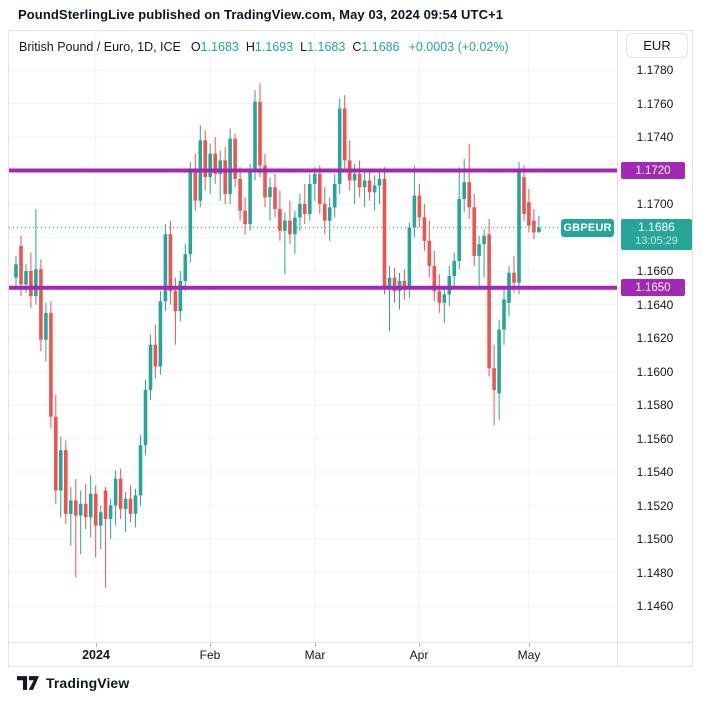  What do you see at coordinates (73, 683) in the screenshot?
I see `tradingview-footer-link: TradingView` at bounding box center [73, 683].